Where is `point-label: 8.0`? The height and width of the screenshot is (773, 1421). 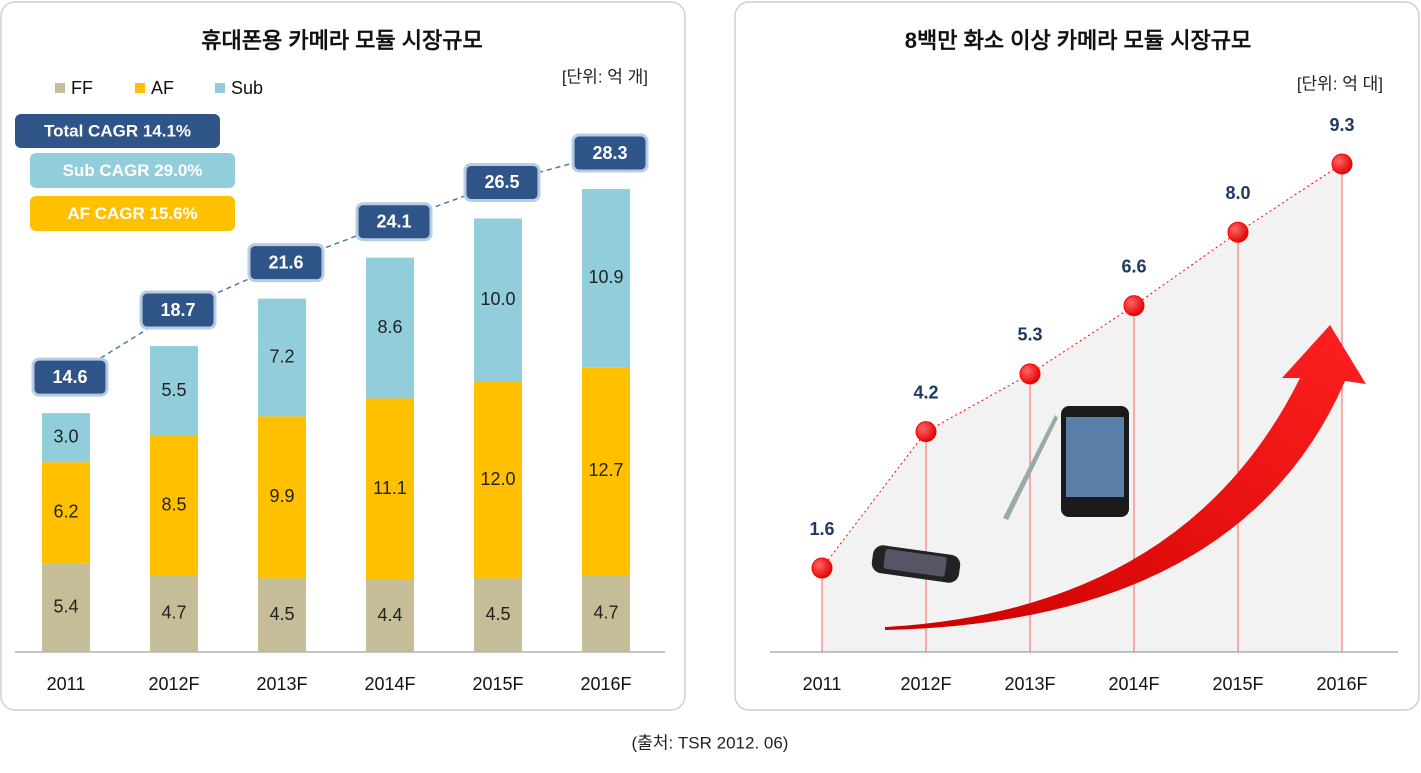
point-label: 8.0 is located at coordinates (1237, 193).